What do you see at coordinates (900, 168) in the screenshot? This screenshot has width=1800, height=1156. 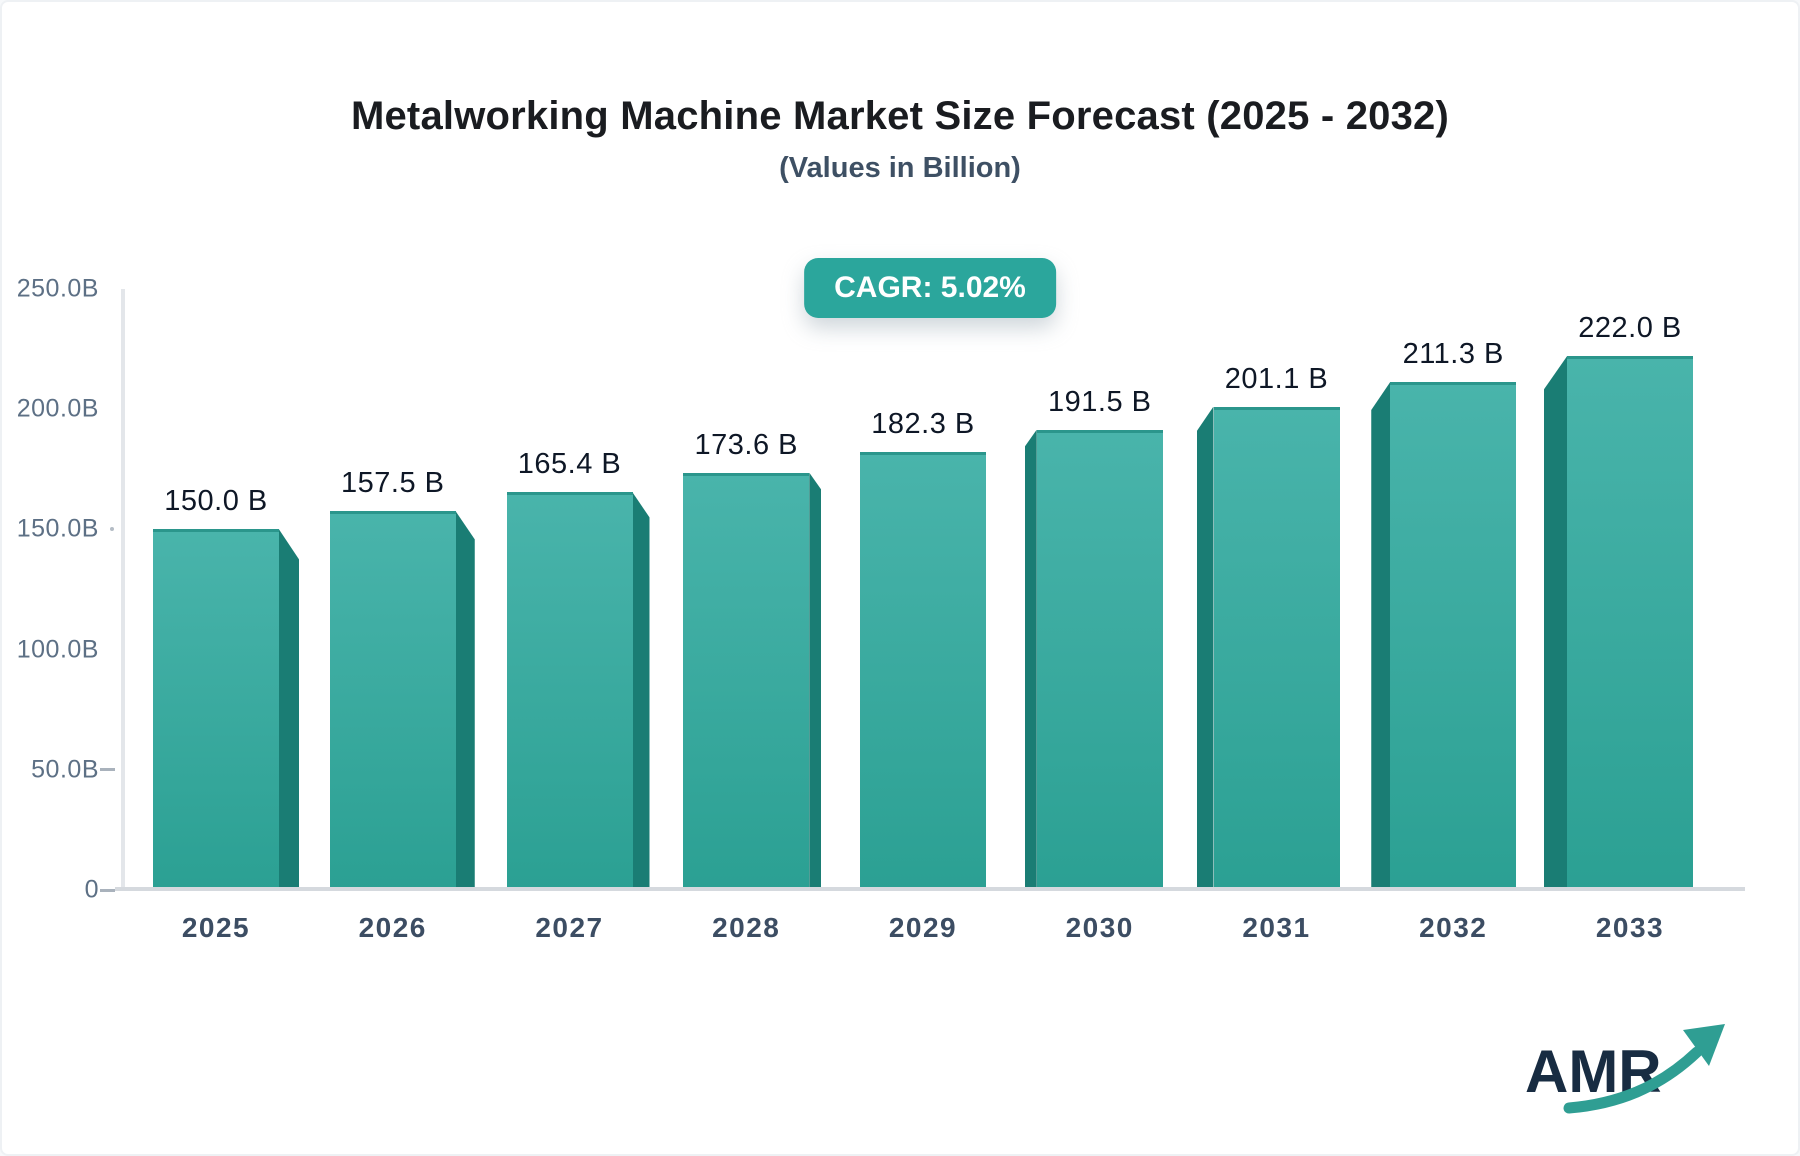 I see `chart-subtitle: (Values in Billion)` at bounding box center [900, 168].